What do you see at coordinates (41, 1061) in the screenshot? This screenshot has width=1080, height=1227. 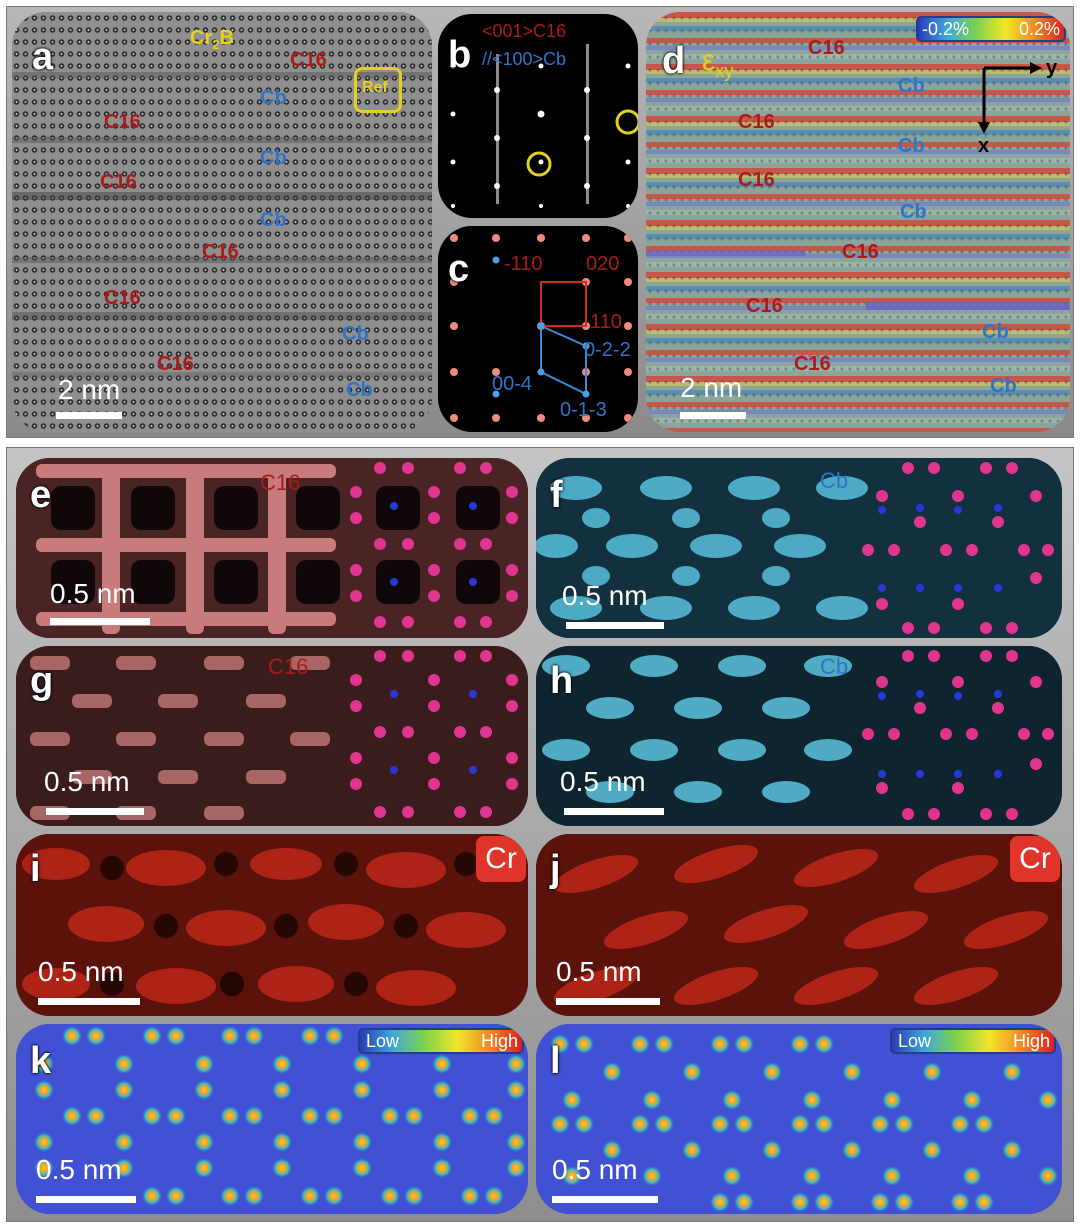 I see `panel-letter-k: k` at bounding box center [41, 1061].